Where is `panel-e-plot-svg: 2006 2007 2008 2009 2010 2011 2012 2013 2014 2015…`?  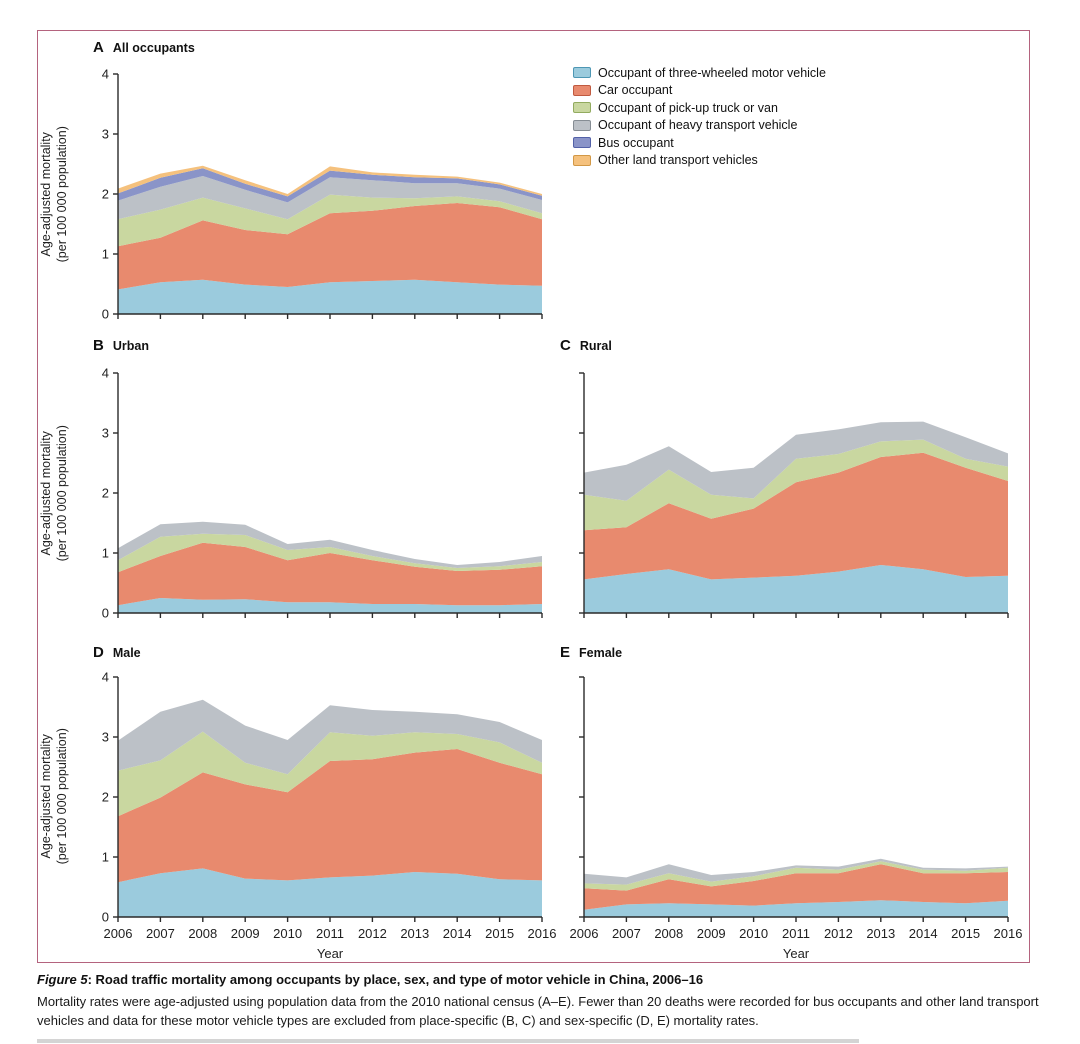 panel-e-plot-svg: 2006 2007 2008 2009 2010 2011 2012 2013 2014 2015… is located at coordinates (796, 818).